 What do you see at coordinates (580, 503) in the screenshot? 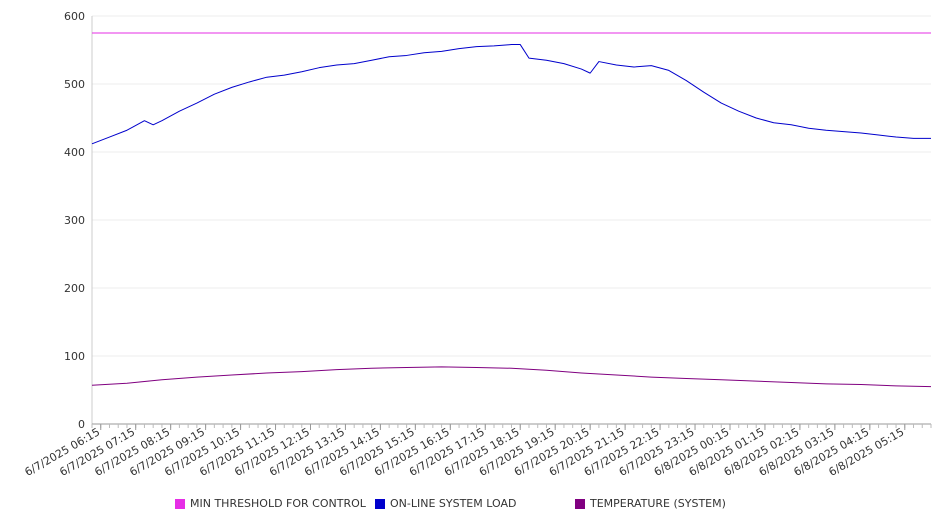
I see `legend-swatch-temperature` at bounding box center [580, 503].